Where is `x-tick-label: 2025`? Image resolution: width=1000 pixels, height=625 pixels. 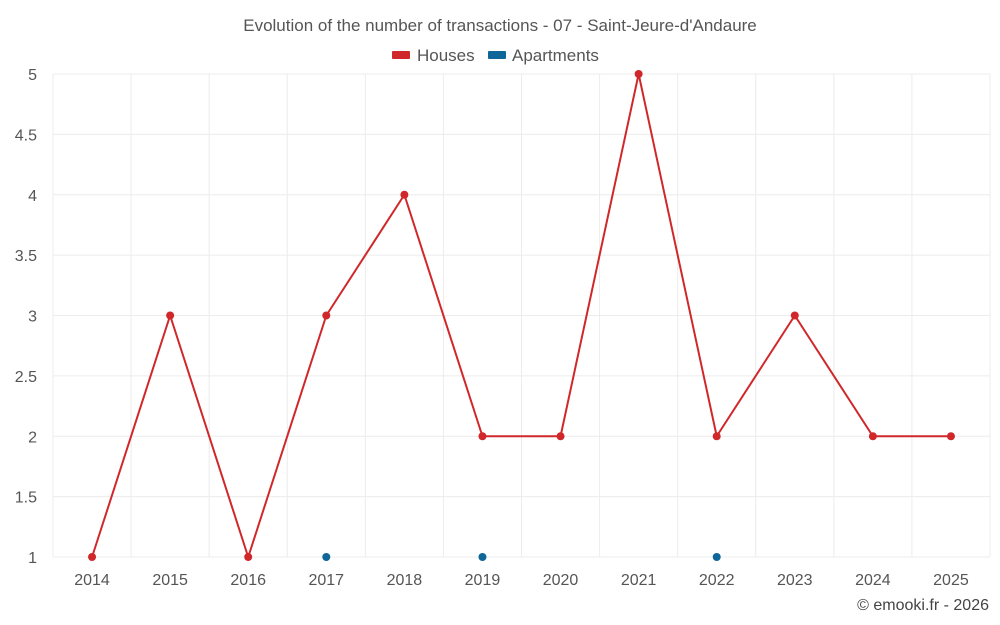
x-tick-label: 2025 is located at coordinates (951, 580).